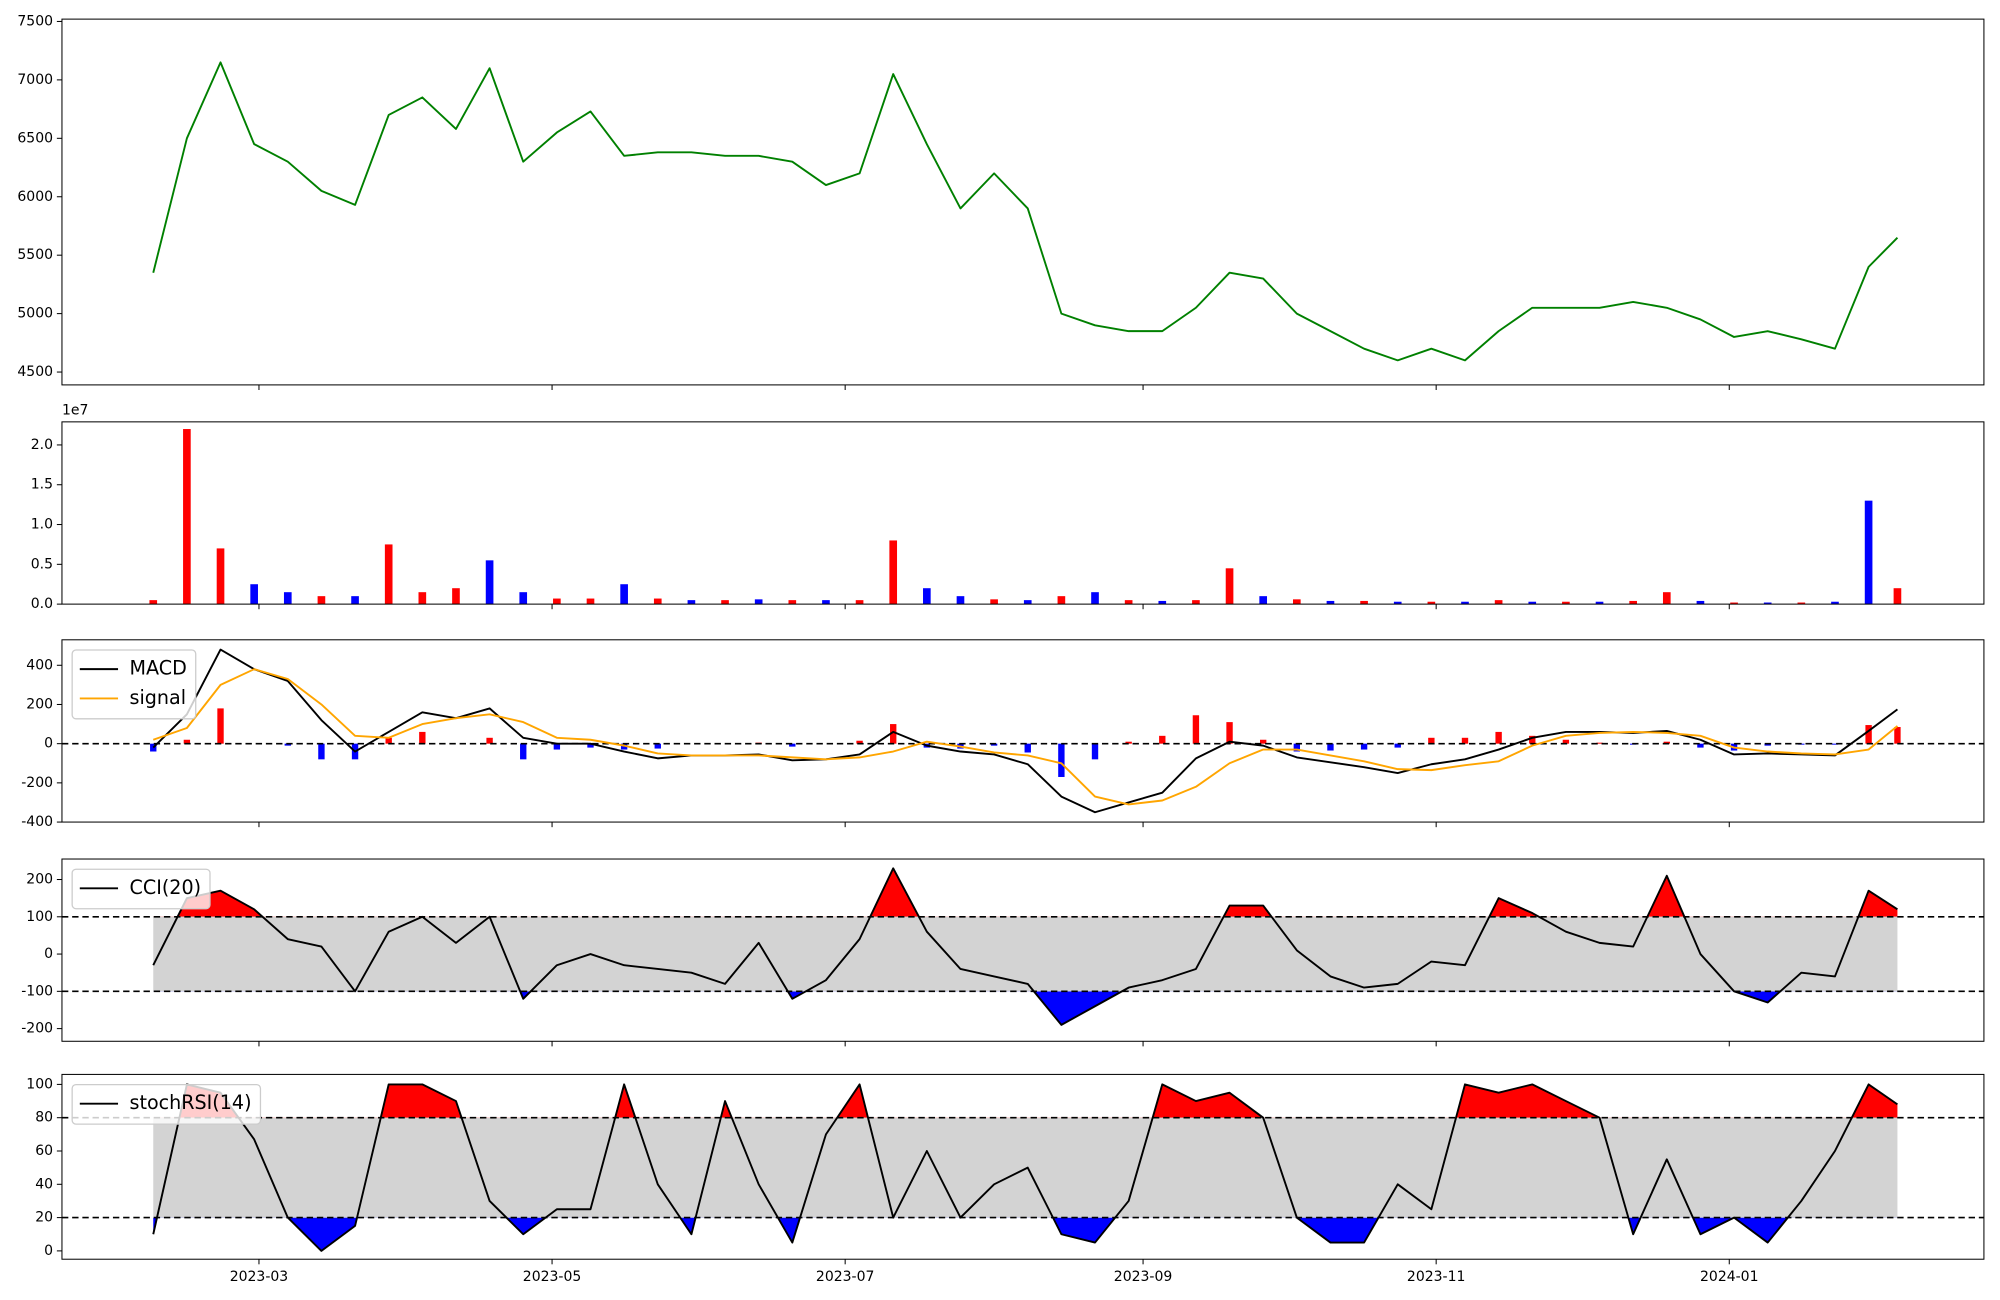  Describe the element at coordinates (1143, 1277) in the screenshot. I see `x-tick-label: 2023-09` at that location.